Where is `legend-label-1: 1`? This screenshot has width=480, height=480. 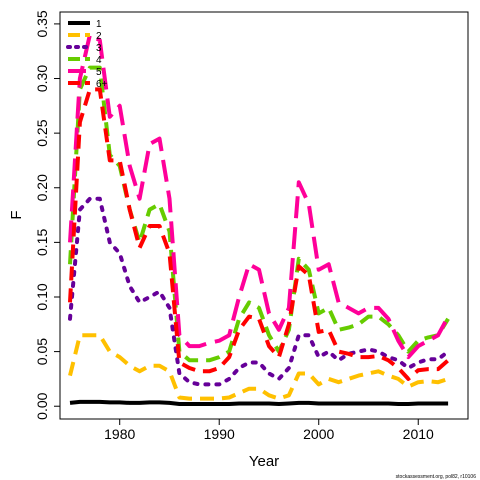
legend-label-1: 1 is located at coordinates (99, 24).